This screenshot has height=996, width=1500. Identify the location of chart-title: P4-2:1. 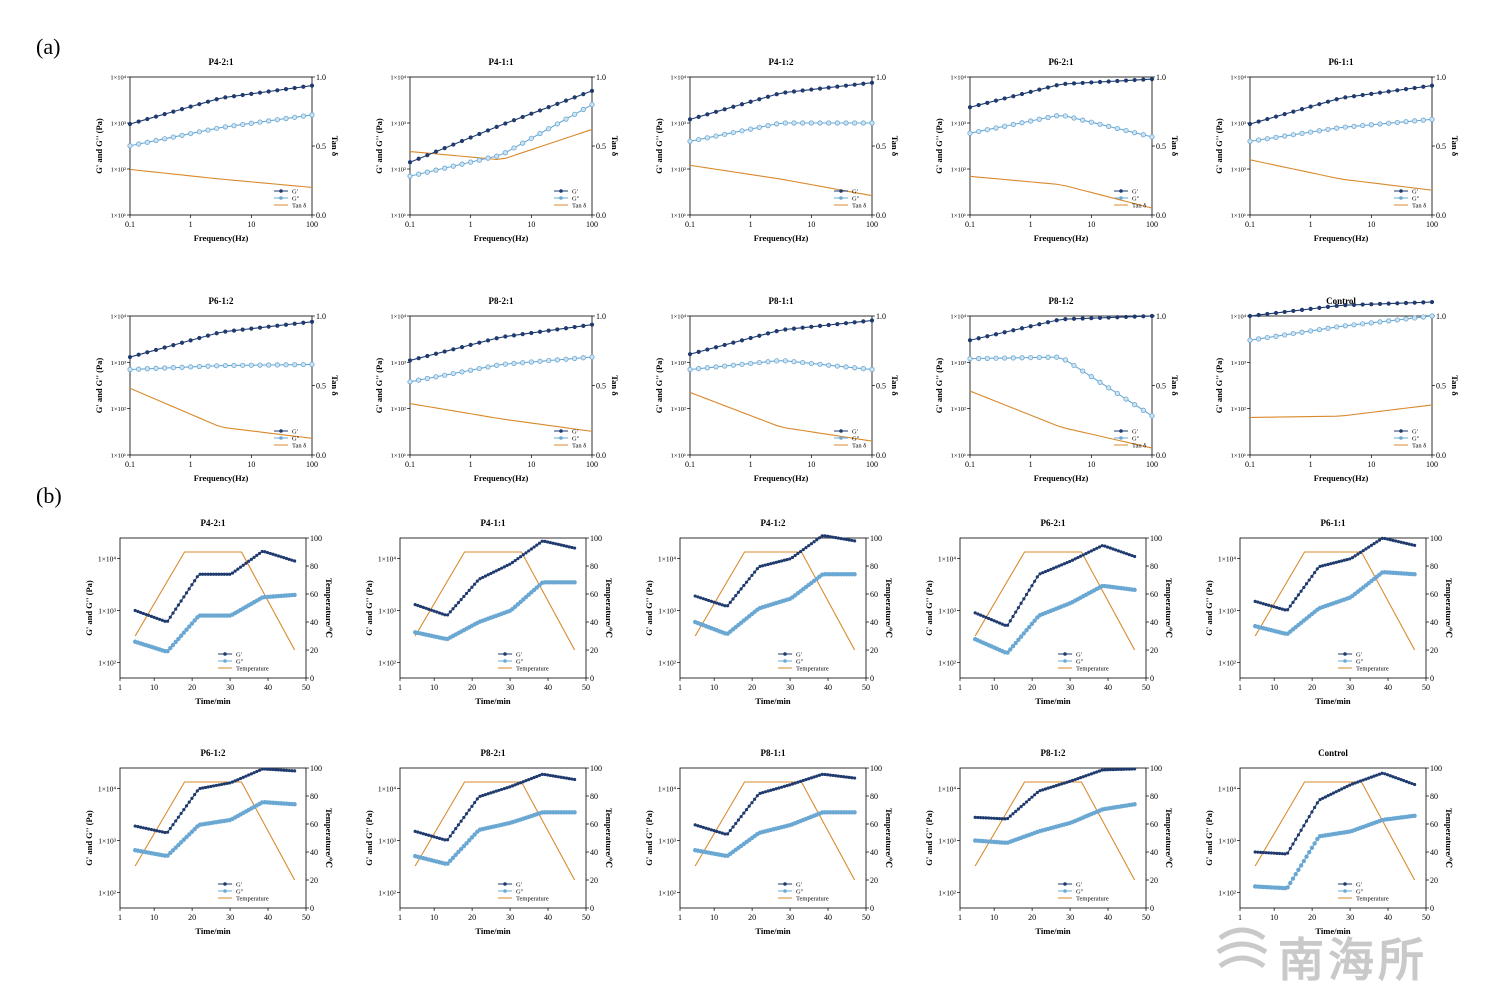
(221, 62).